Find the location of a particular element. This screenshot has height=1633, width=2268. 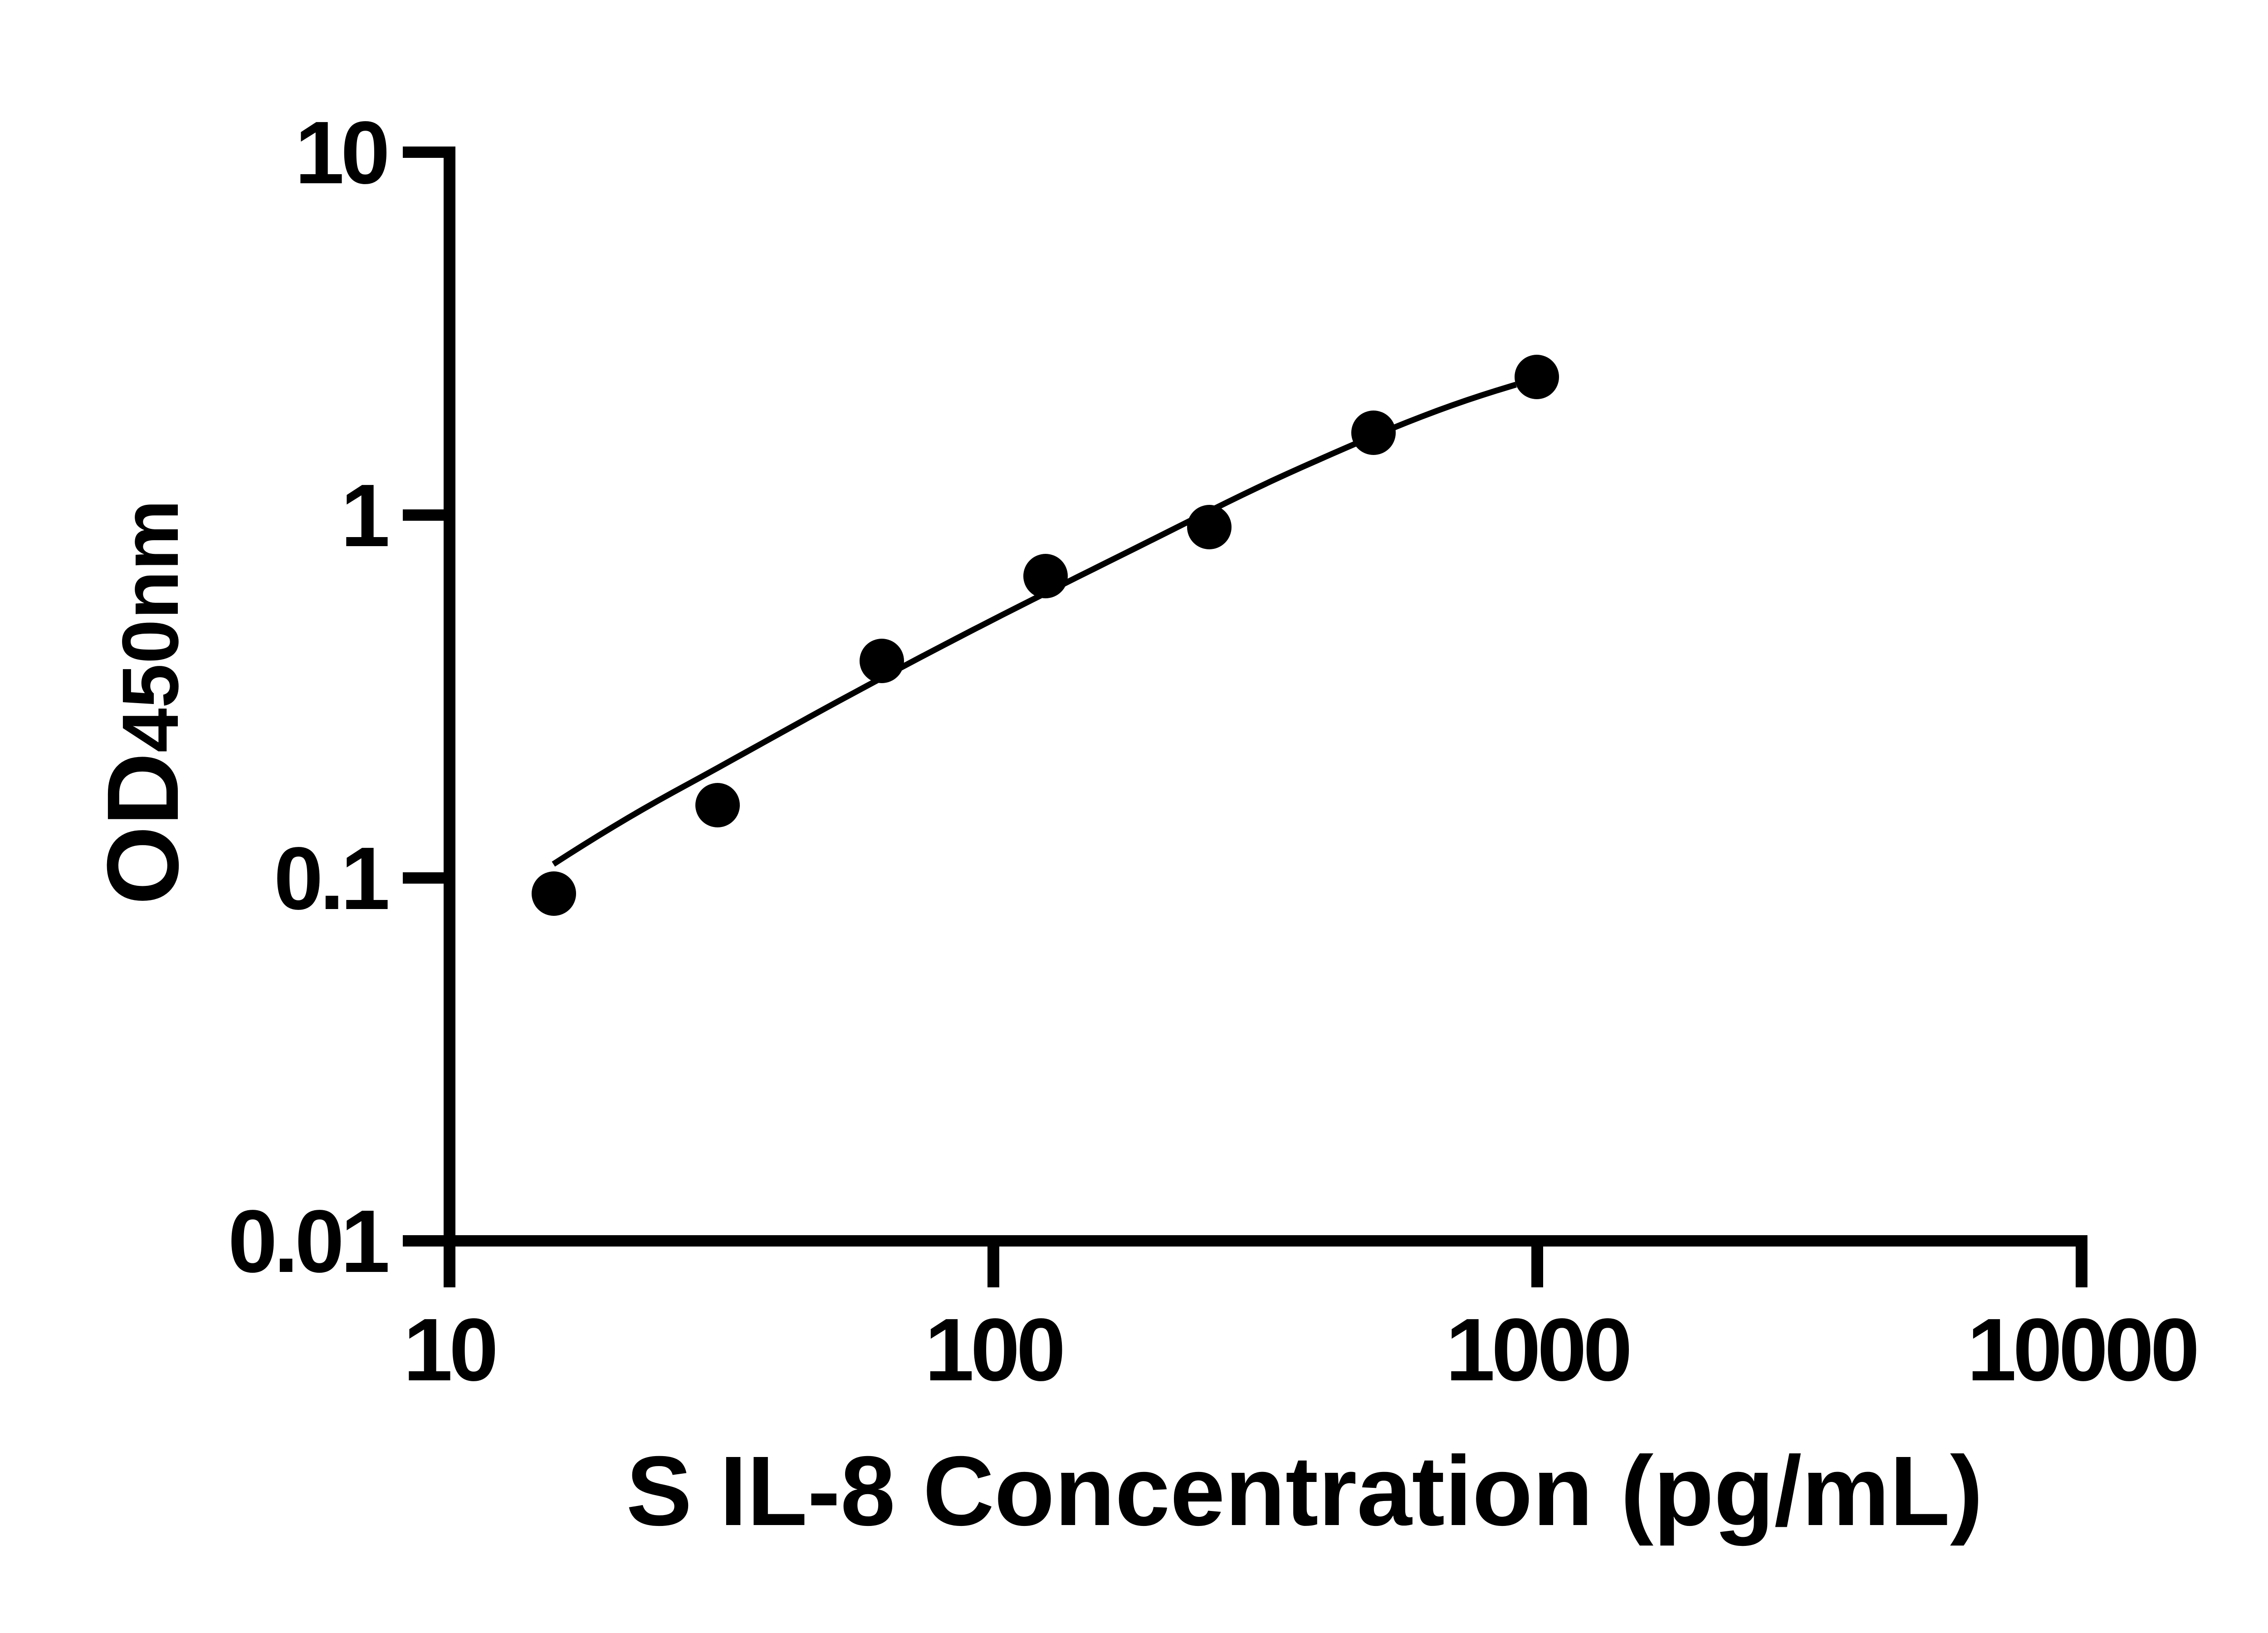

svg-text: S IL-8 Concentration (pg/mL) is located at coordinates (1304, 1491).